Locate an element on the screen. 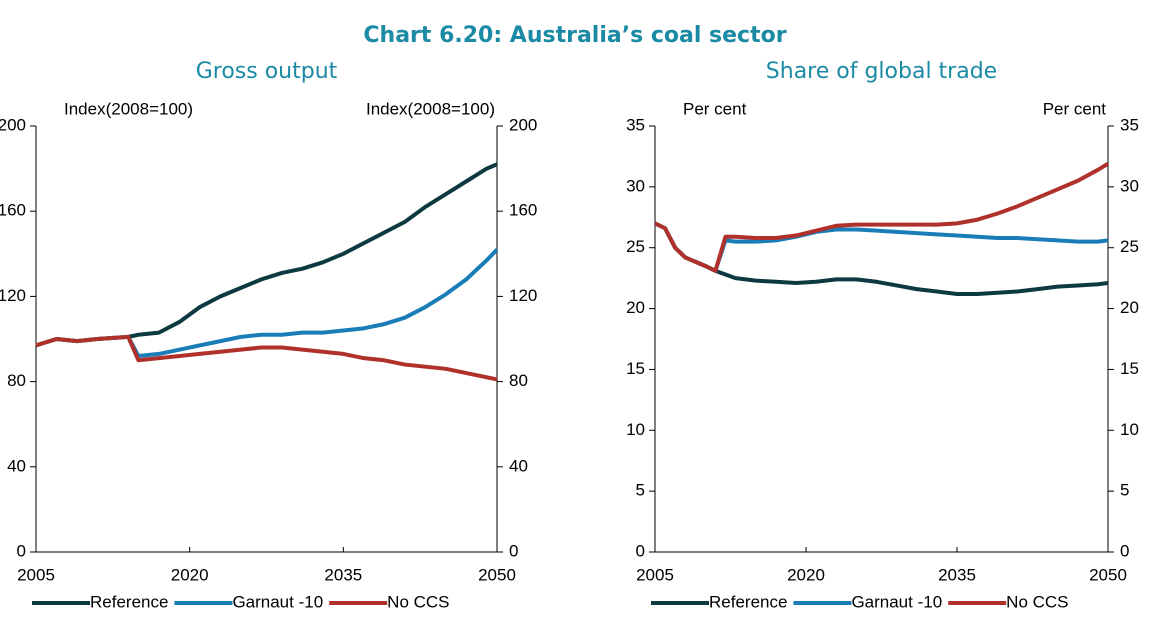 The height and width of the screenshot is (630, 1151). y2-tick-label: 160 is located at coordinates (523, 210).